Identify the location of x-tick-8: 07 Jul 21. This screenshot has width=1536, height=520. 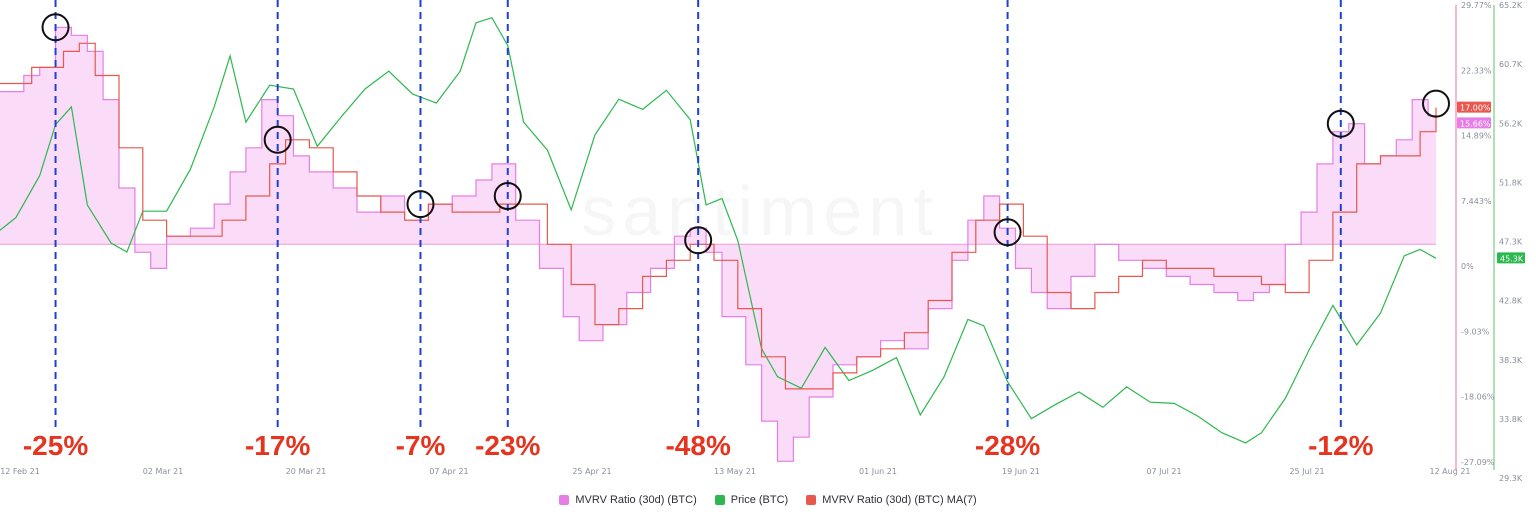
(1163, 471).